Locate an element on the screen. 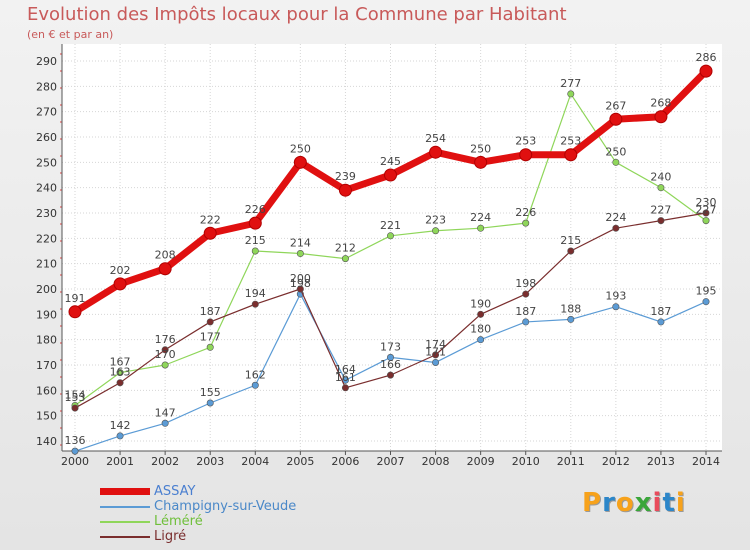  data-label-ligr-: 174 is located at coordinates (435, 344).